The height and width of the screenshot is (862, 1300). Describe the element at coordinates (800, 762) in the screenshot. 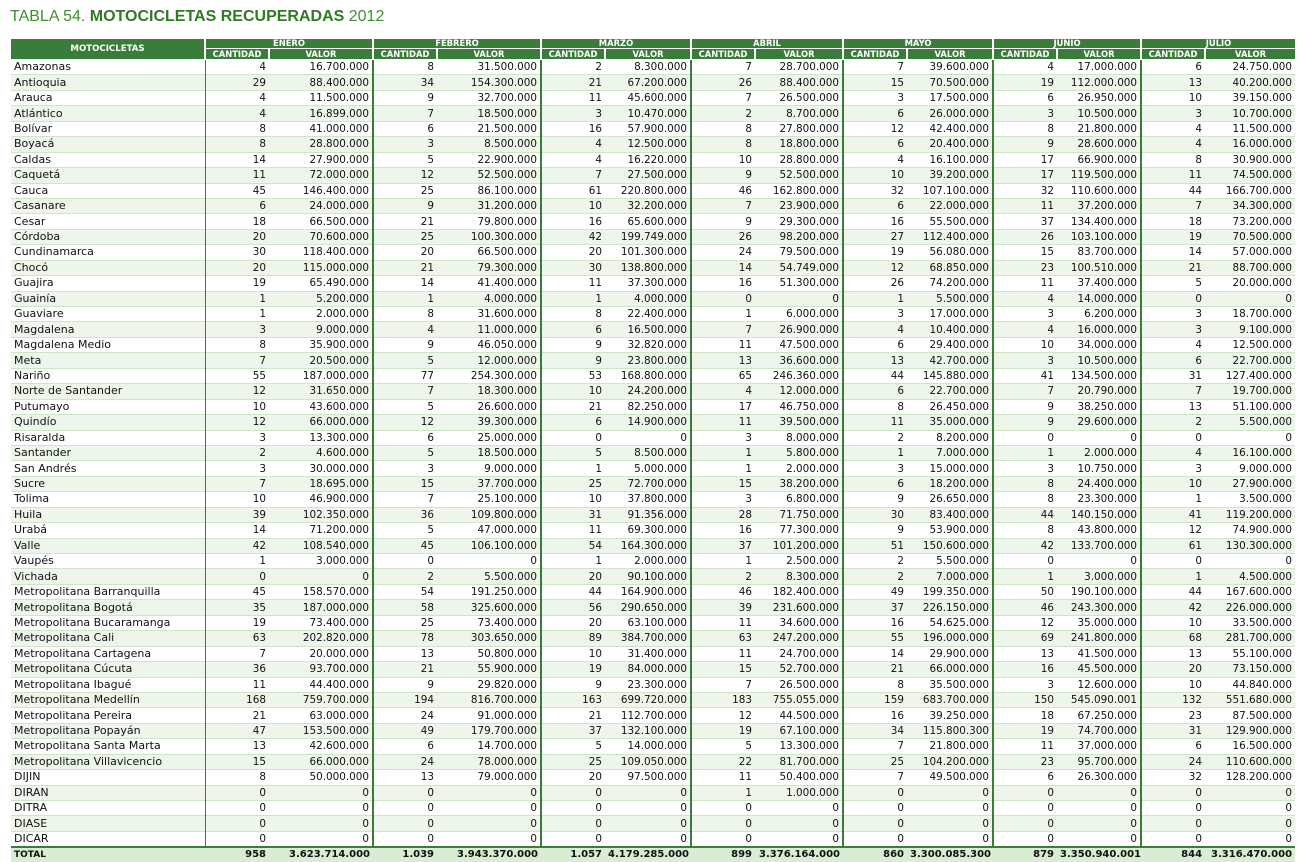

I see `valor-cell: 81.700.000` at that location.